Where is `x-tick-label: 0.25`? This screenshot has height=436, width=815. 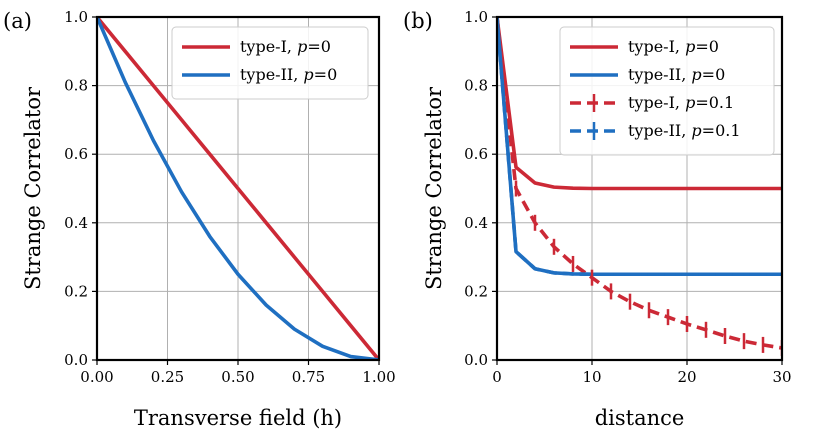 x-tick-label: 0.25 is located at coordinates (167, 377).